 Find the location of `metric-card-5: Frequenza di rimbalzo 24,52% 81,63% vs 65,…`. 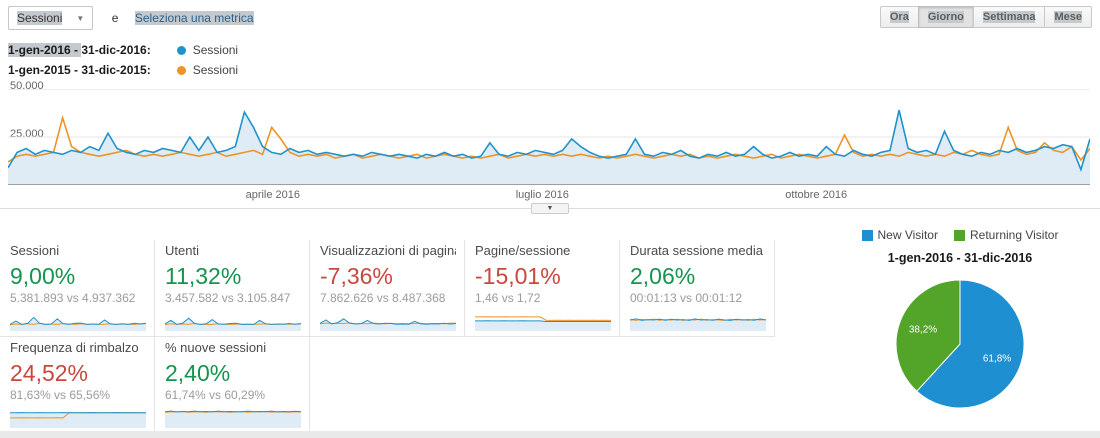

metric-card-5: Frequenza di rimbalzo 24,52% 81,63% vs 65,… is located at coordinates (77, 385).